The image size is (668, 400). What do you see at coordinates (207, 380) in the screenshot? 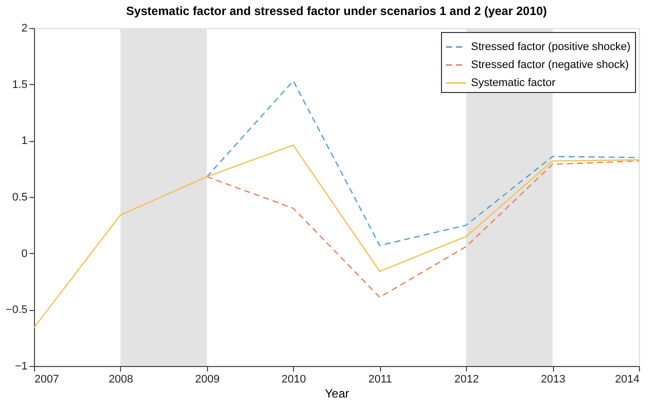
I see `x-tick-label: 2009` at bounding box center [207, 380].